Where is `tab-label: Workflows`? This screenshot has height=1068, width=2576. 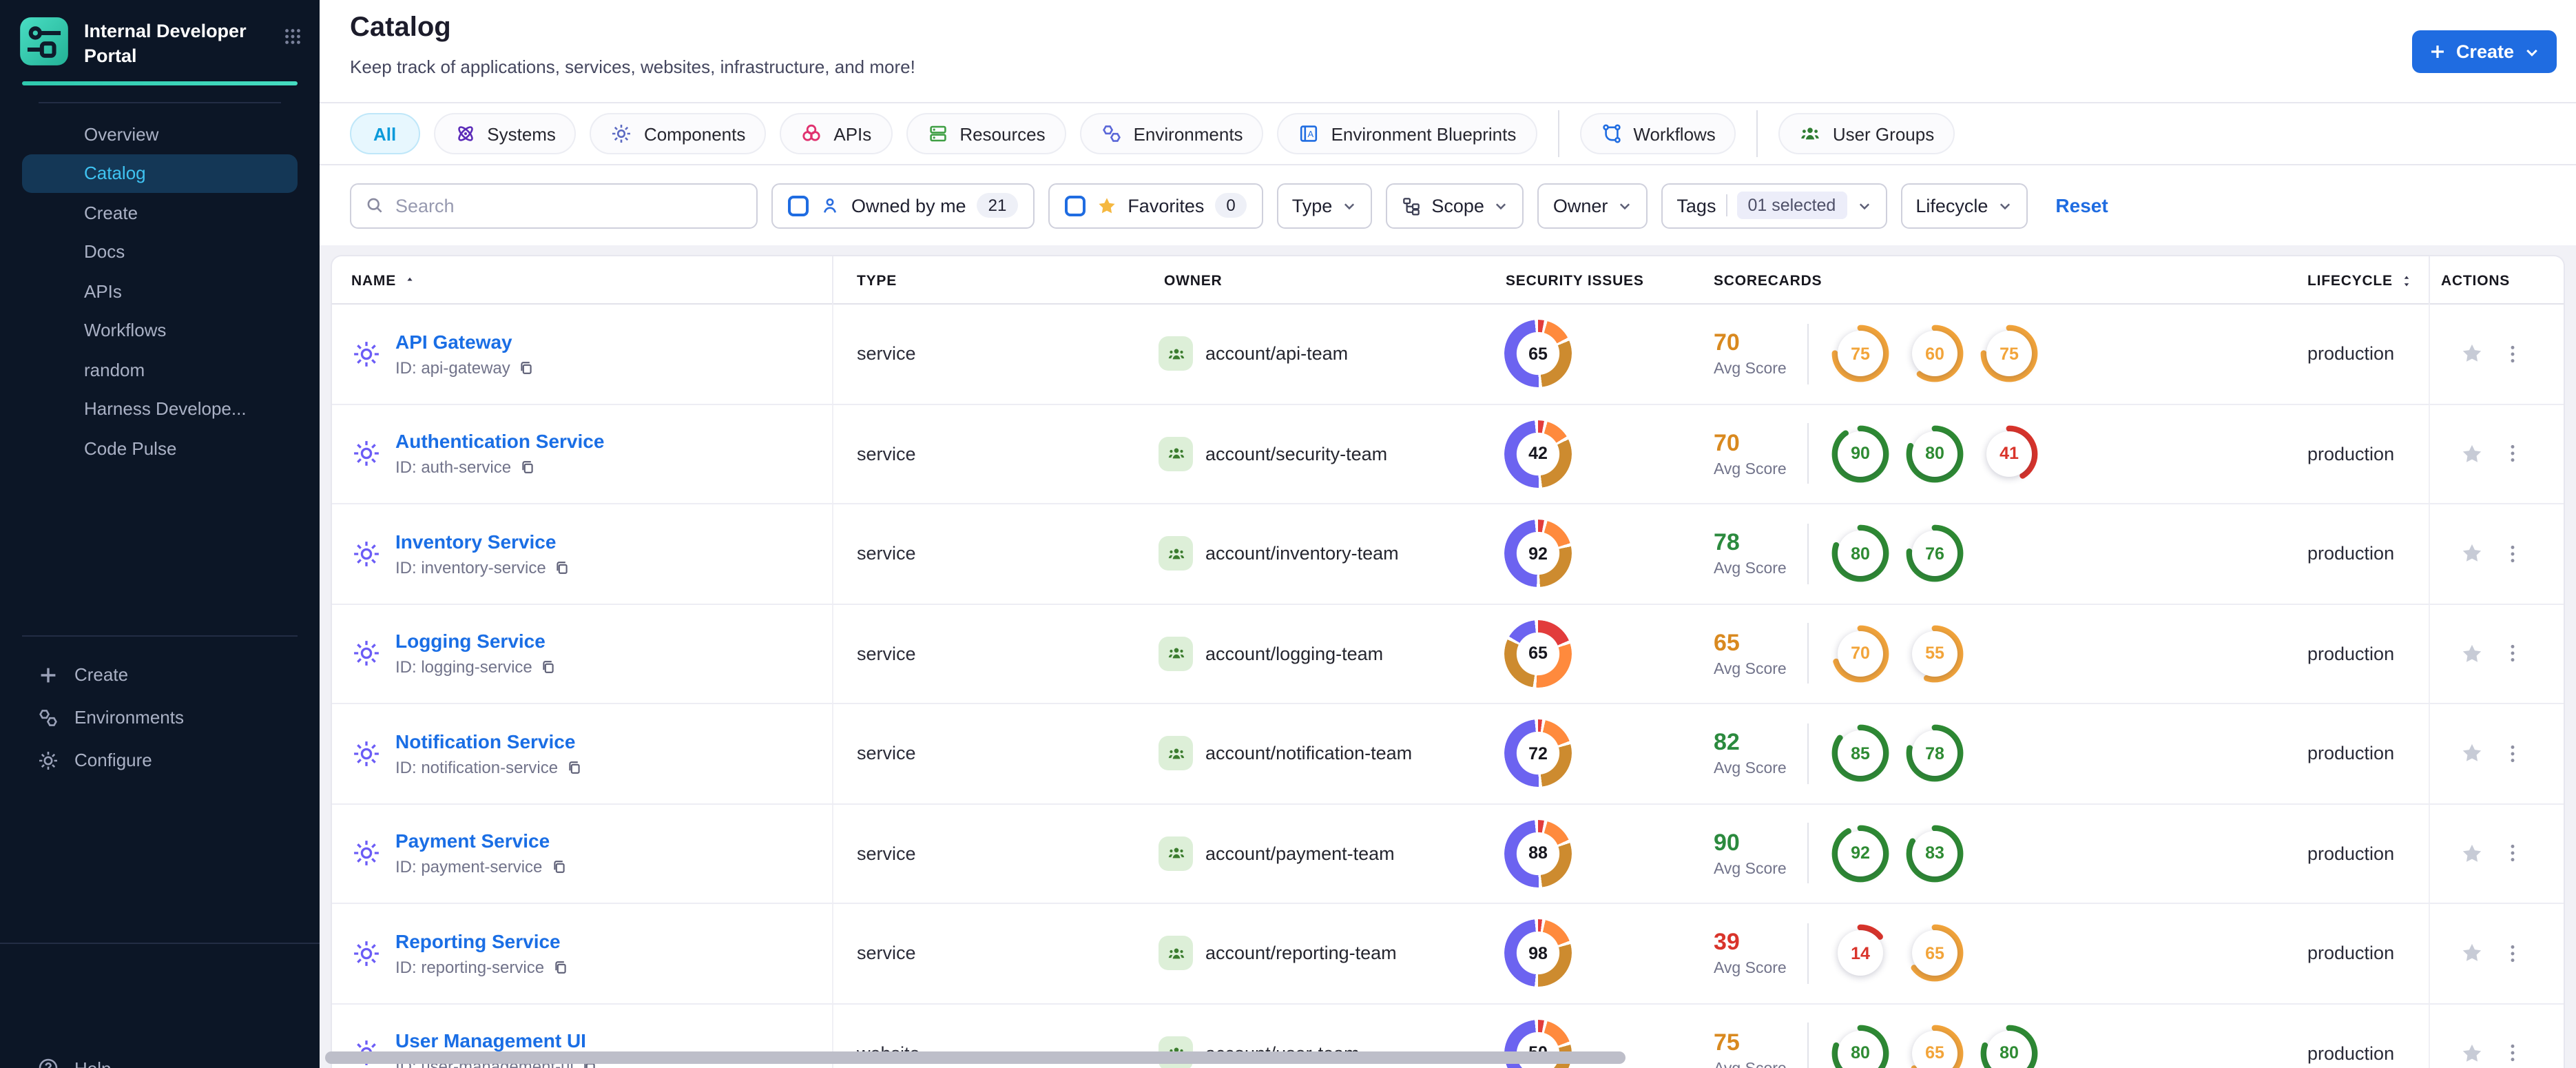
tab-label: Workflows is located at coordinates (1675, 133).